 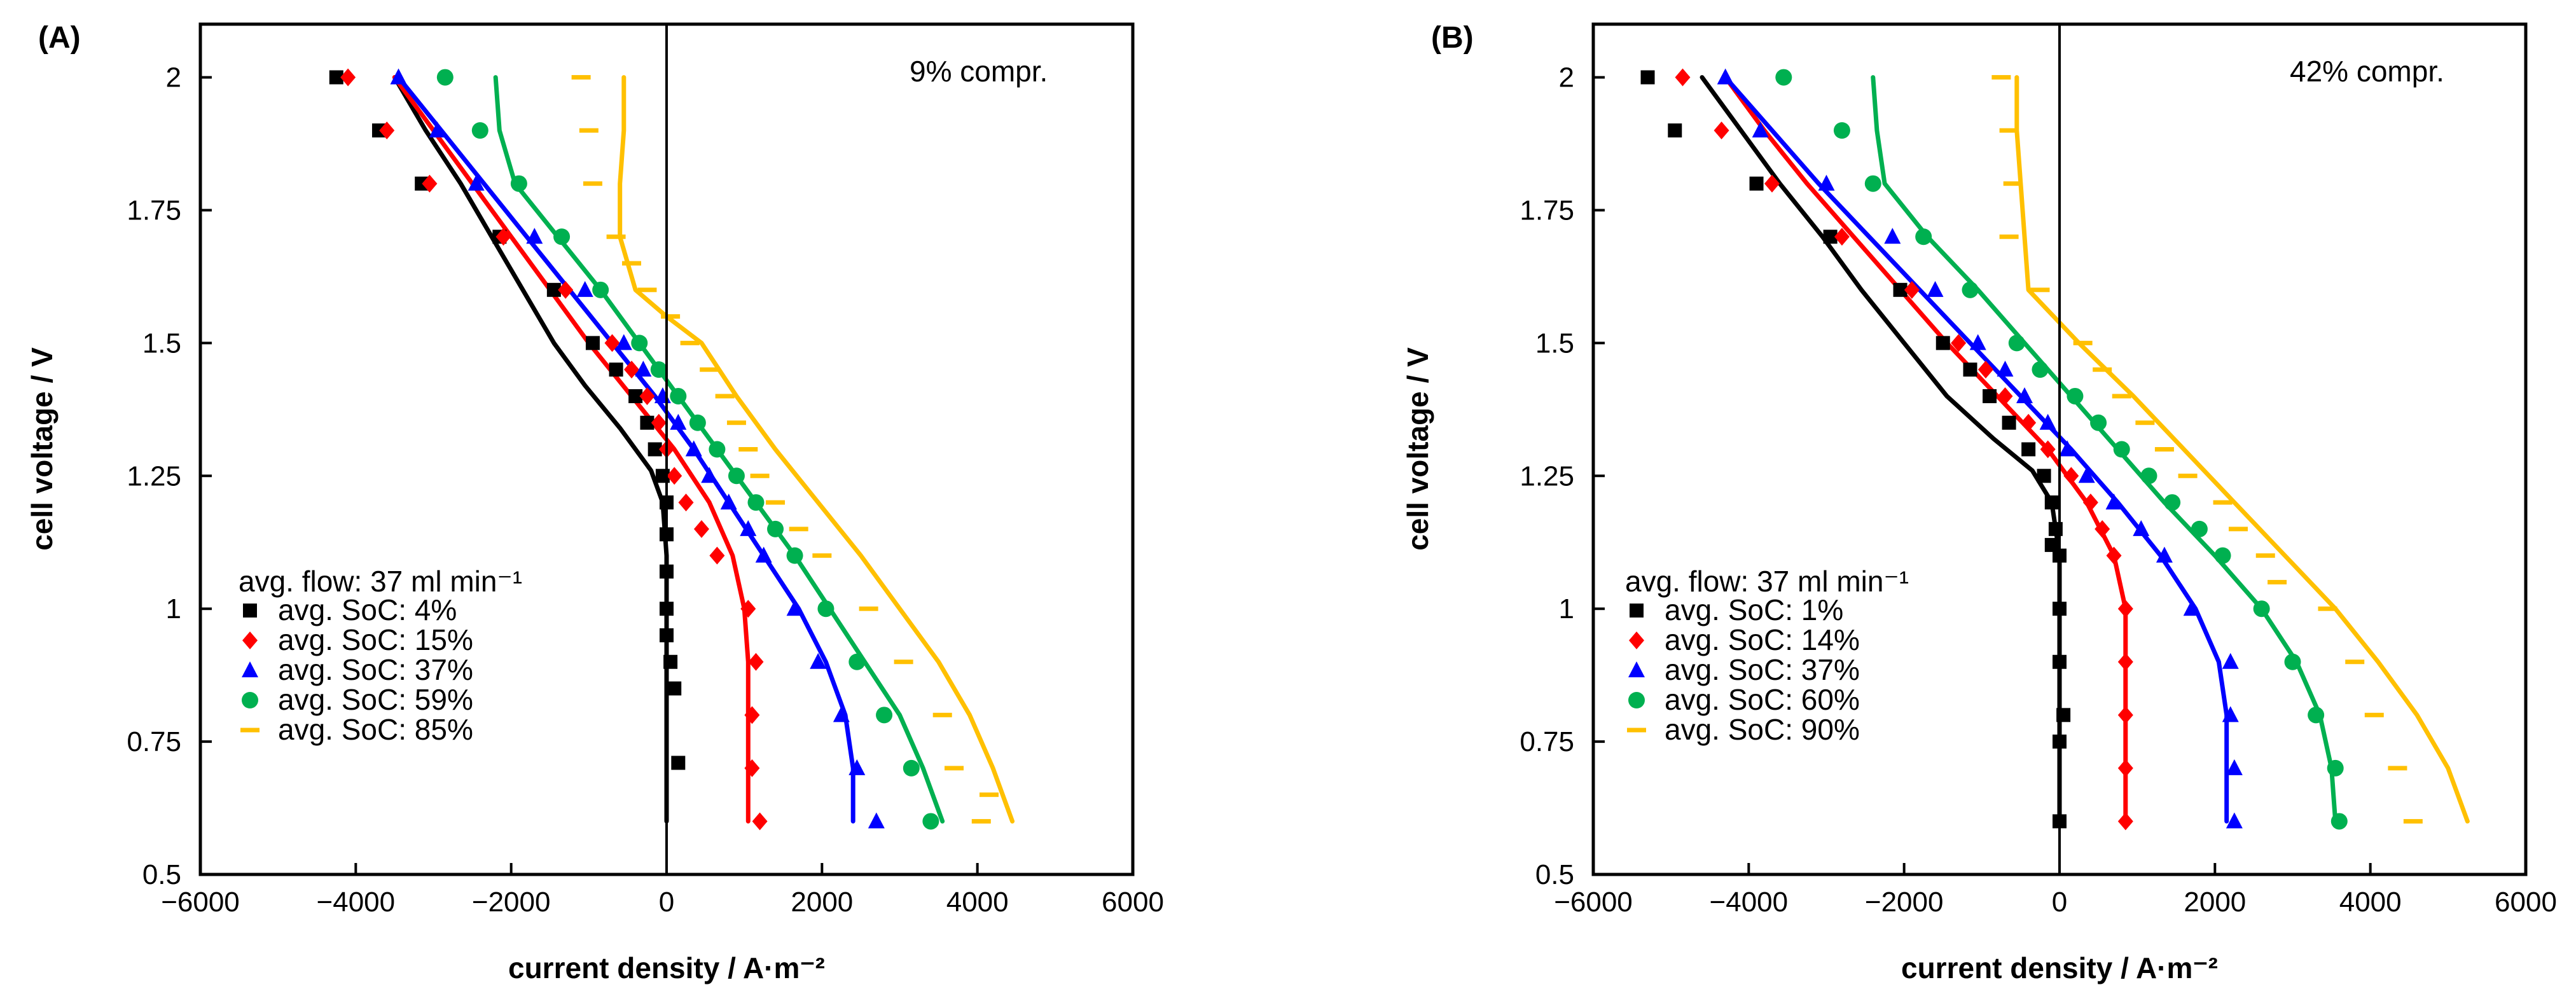 What do you see at coordinates (1754, 609) in the screenshot?
I see `legend-entry-label: avg. SoC: 1%` at bounding box center [1754, 609].